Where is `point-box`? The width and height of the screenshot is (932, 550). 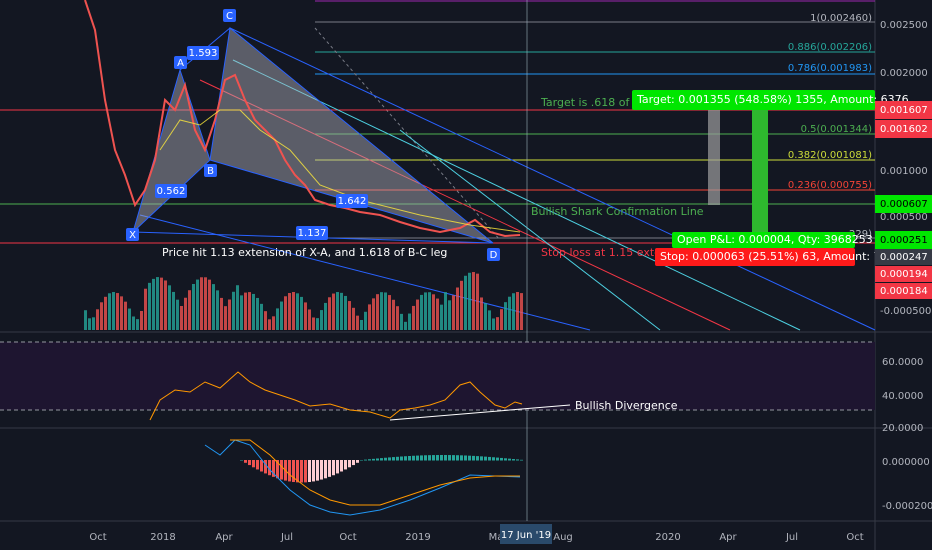 point-box is located at coordinates (132, 234).